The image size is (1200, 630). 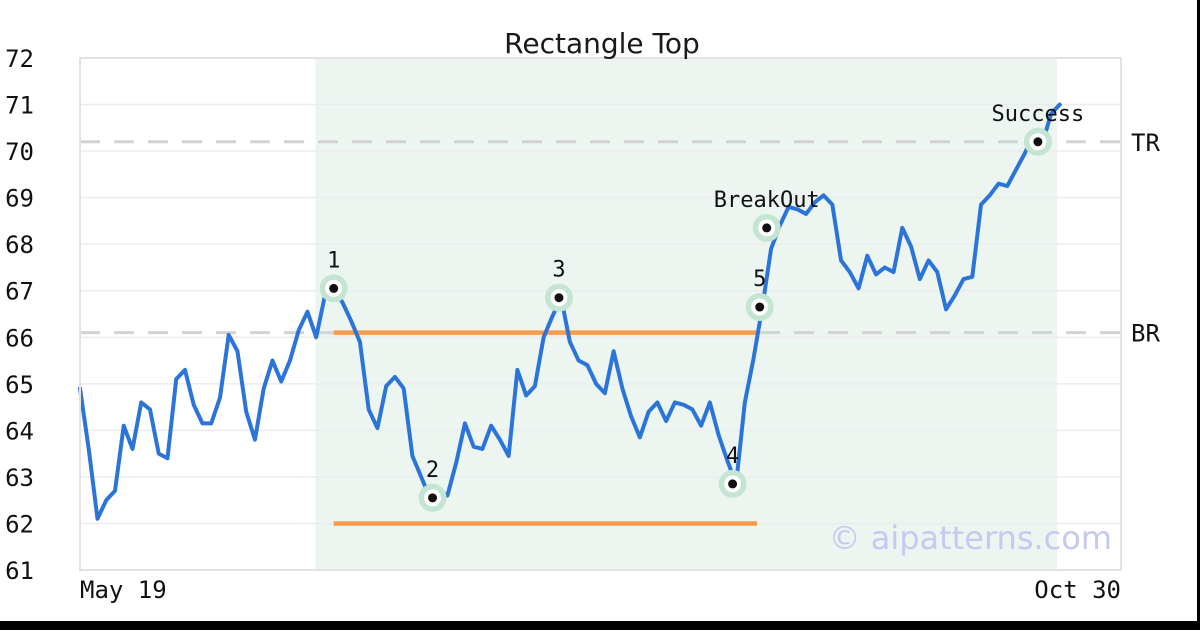 I want to click on marker-label-breakout: BreakOut, so click(x=767, y=200).